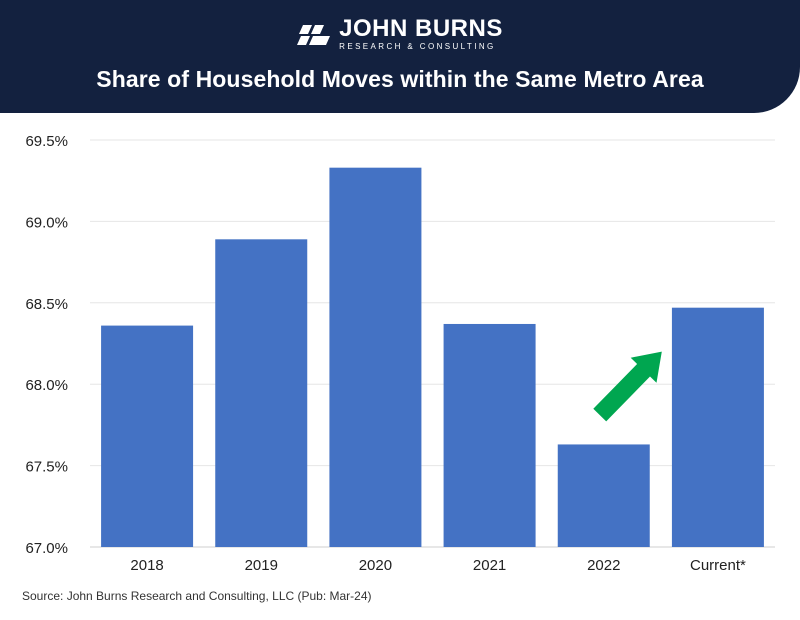 This screenshot has width=800, height=620. What do you see at coordinates (46, 222) in the screenshot?
I see `y-tick-label: 69.0%` at bounding box center [46, 222].